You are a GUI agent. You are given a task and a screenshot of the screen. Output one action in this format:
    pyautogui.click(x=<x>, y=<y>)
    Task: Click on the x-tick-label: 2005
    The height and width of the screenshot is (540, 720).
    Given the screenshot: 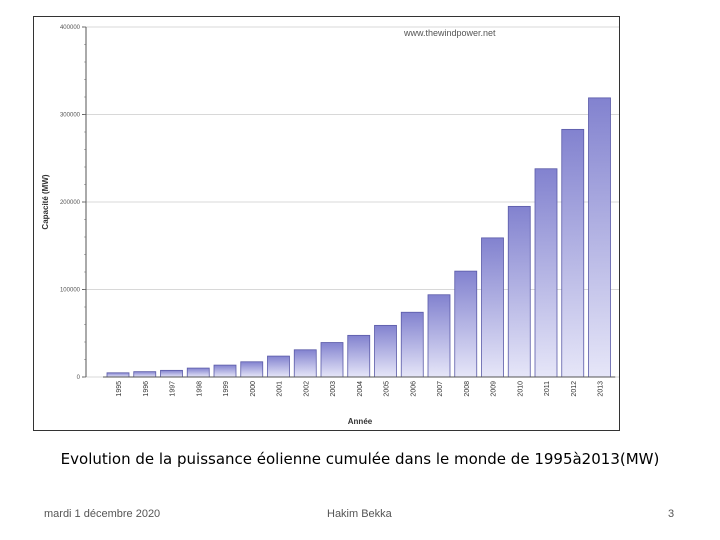 What is the action you would take?
    pyautogui.click(x=387, y=389)
    